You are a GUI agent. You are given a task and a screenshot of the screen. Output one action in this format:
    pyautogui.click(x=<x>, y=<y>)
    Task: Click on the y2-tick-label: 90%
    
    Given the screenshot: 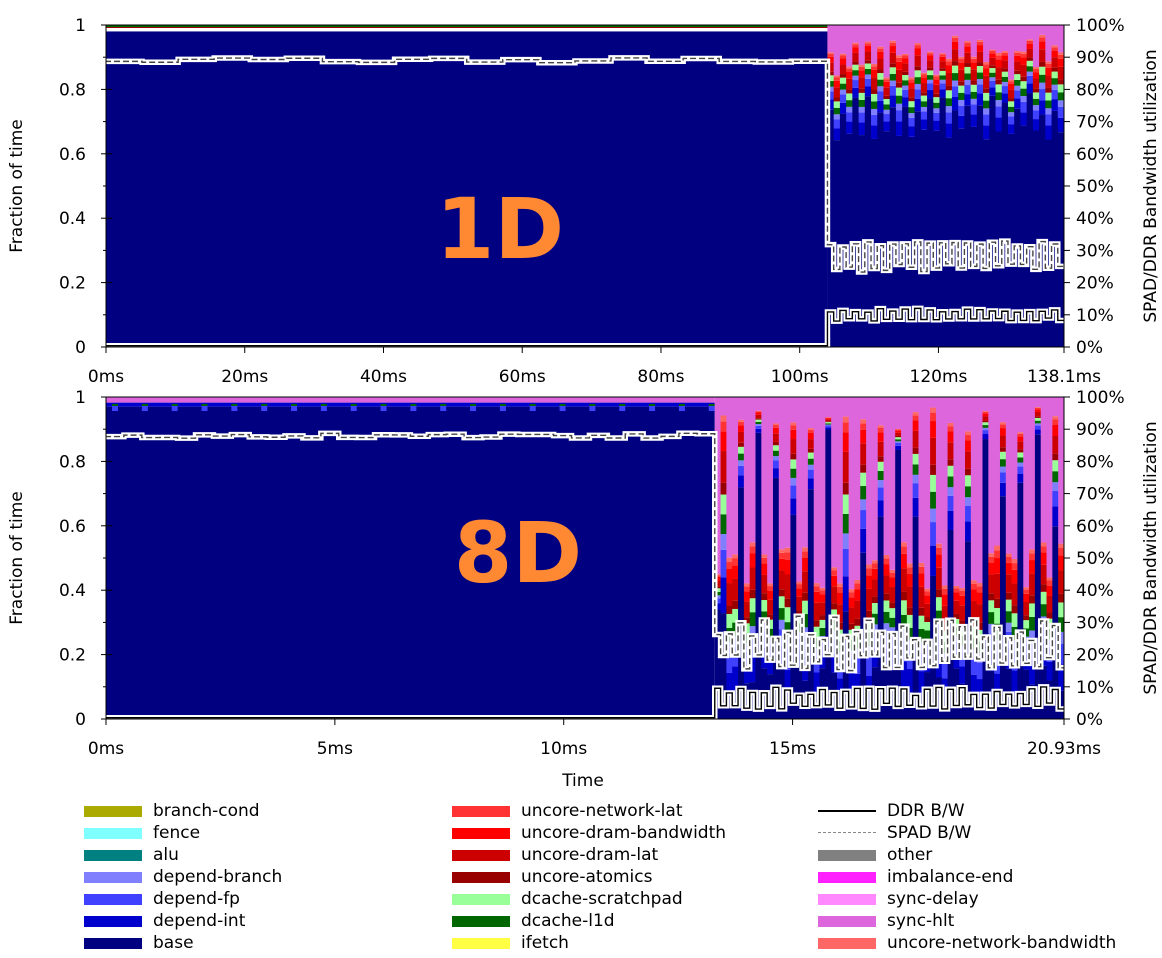 What is the action you would take?
    pyautogui.click(x=1095, y=430)
    